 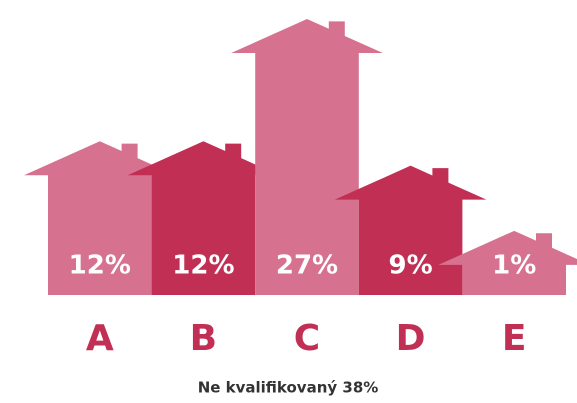 What do you see at coordinates (203, 338) in the screenshot?
I see `category-label: B` at bounding box center [203, 338].